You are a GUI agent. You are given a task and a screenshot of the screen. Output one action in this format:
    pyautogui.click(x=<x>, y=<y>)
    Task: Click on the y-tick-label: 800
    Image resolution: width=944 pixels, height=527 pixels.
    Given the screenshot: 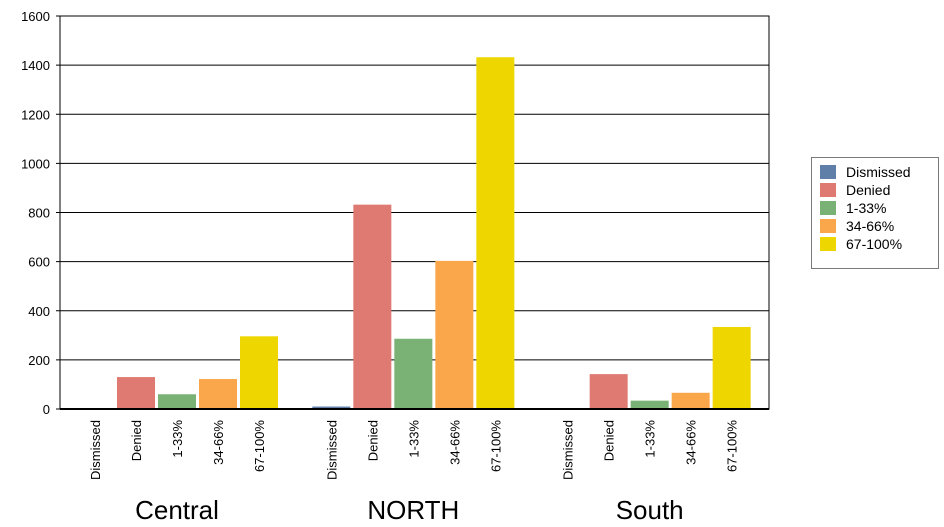 What is the action you would take?
    pyautogui.click(x=39, y=213)
    